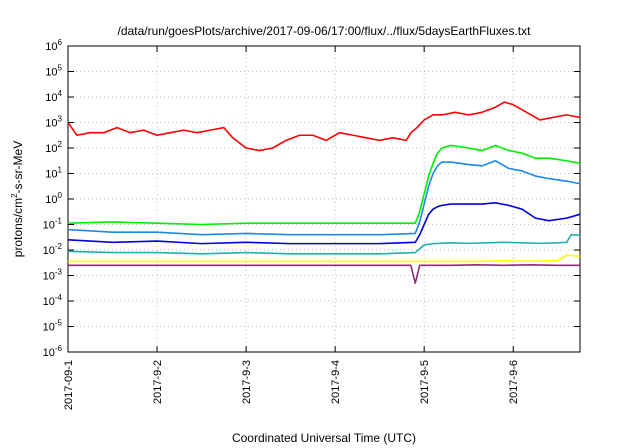 This screenshot has height=448, width=640. I want to click on y-tick-label: 10⁻⁴, so click(53, 300).